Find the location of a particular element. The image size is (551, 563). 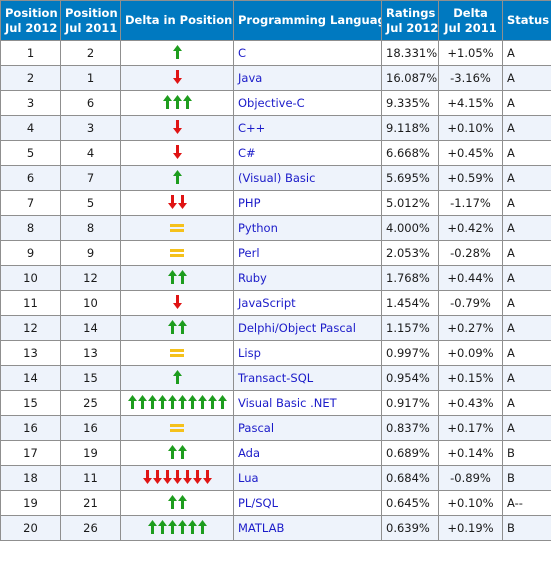

language-link: (Visual) Basic is located at coordinates (307, 178).